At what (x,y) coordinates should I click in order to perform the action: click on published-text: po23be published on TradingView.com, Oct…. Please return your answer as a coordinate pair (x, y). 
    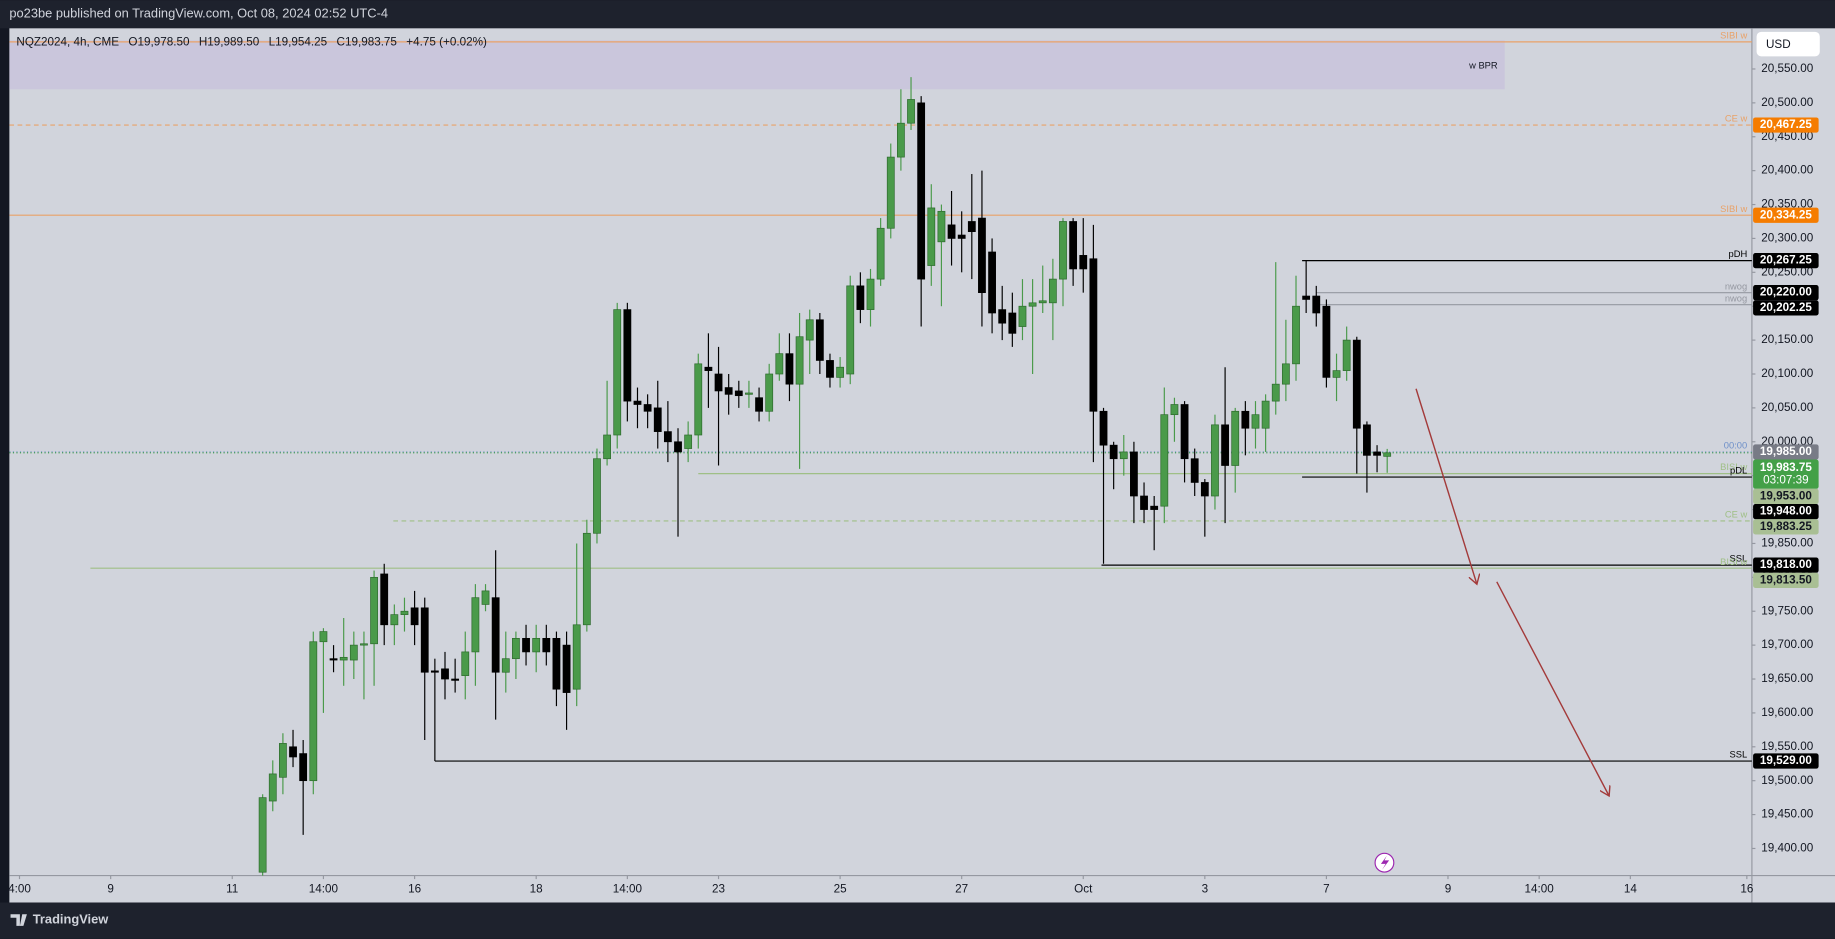
    Looking at the image, I should click on (198, 13).